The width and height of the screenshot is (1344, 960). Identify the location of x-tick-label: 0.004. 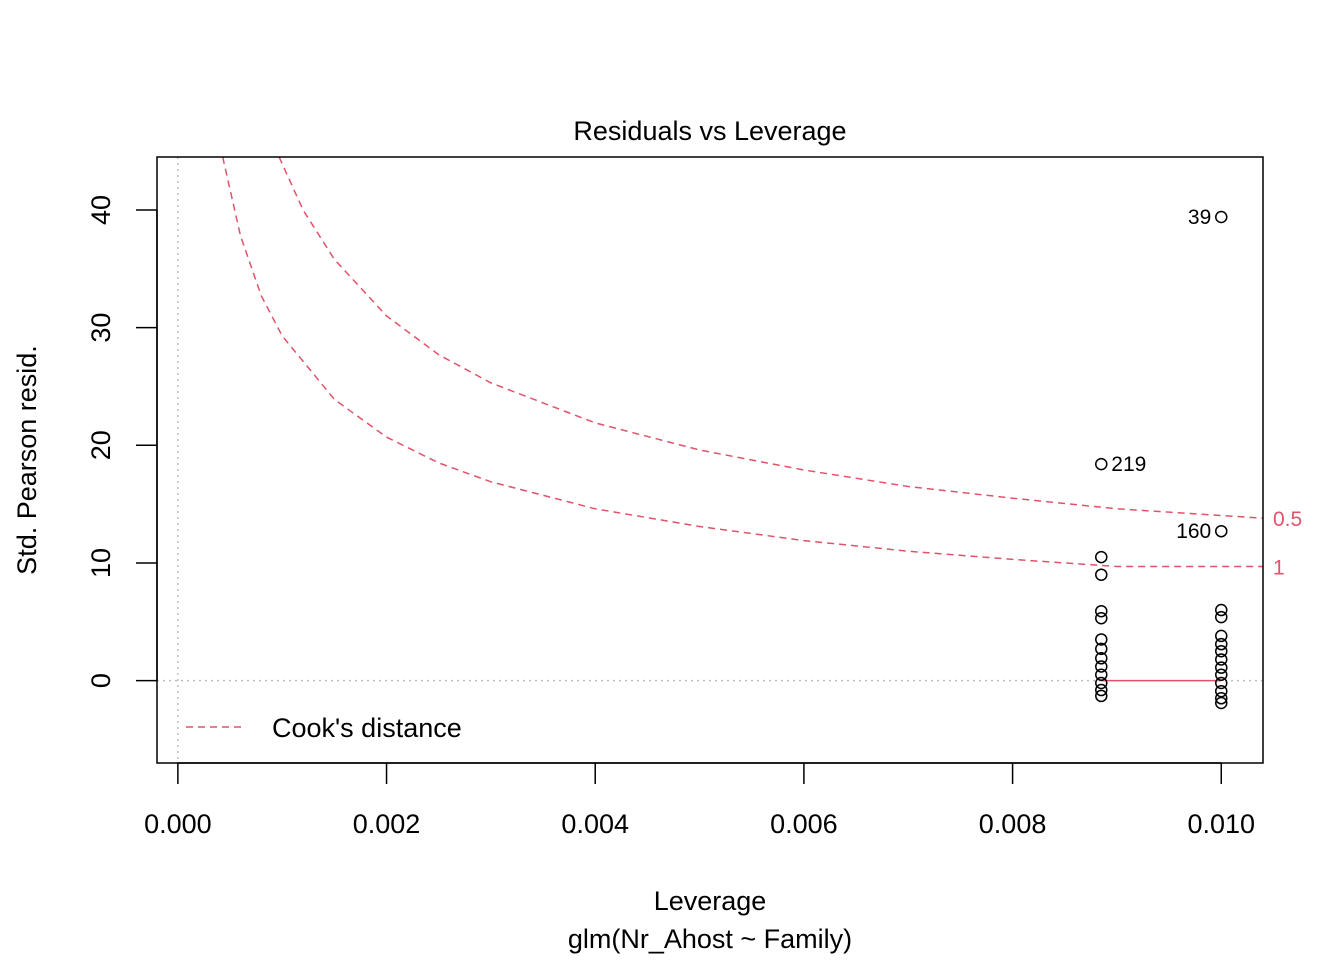
(595, 824).